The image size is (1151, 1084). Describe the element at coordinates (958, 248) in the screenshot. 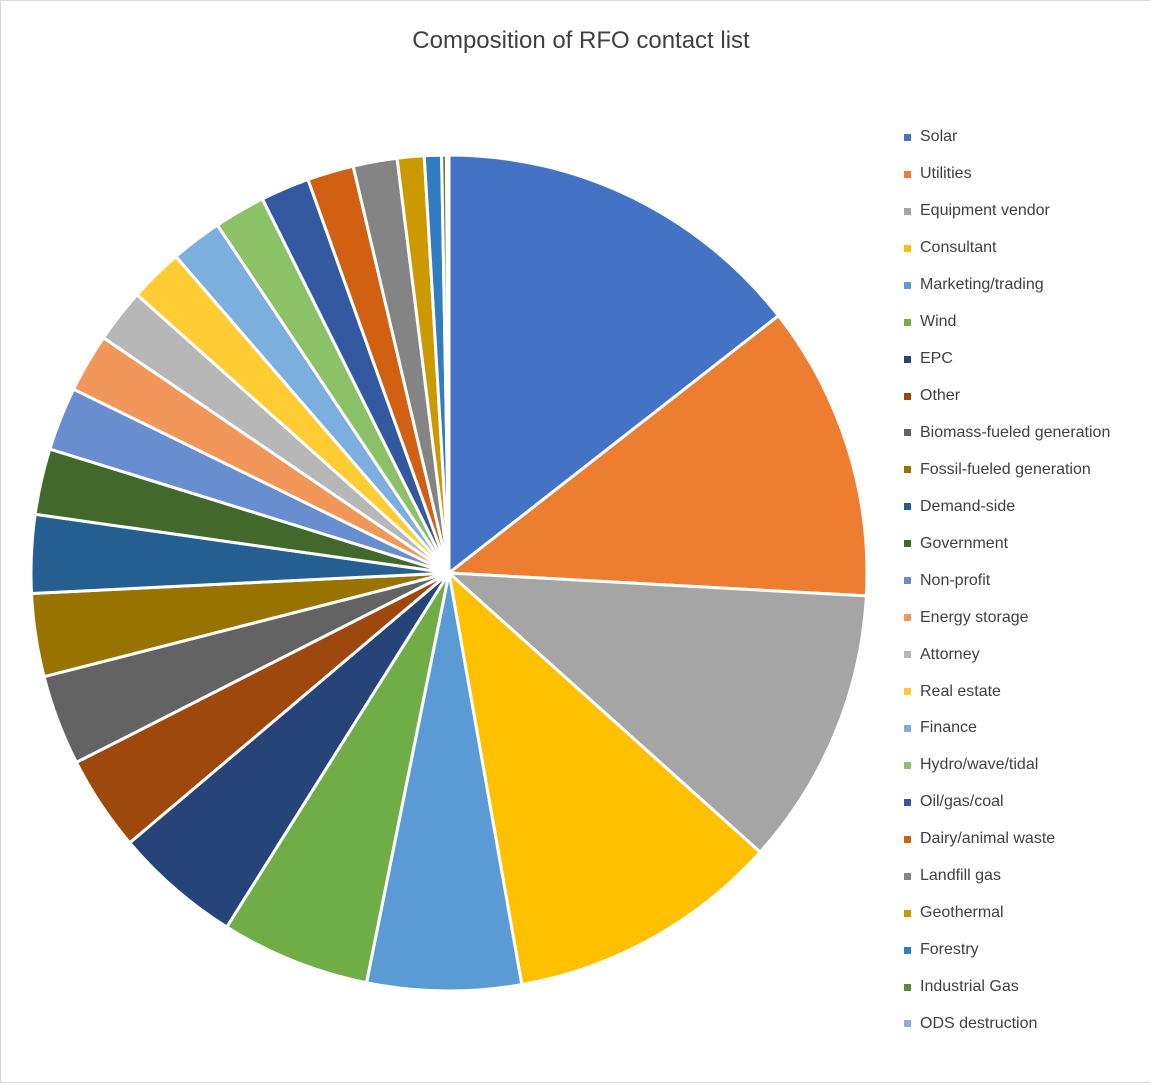

I see `legend-label: Consultant` at that location.